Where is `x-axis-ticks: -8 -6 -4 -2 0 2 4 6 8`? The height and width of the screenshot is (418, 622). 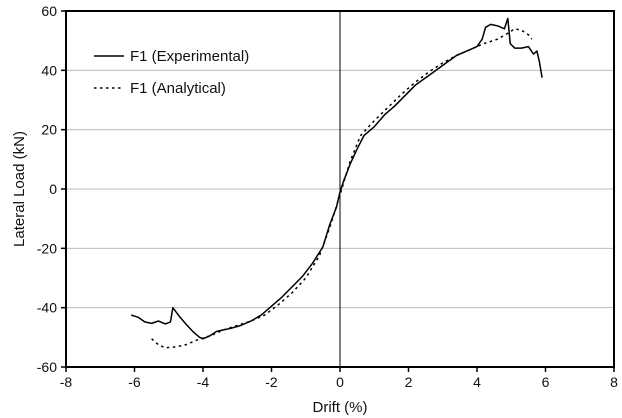 x-axis-ticks: -8 -6 -4 -2 0 2 4 6 8 is located at coordinates (339, 378).